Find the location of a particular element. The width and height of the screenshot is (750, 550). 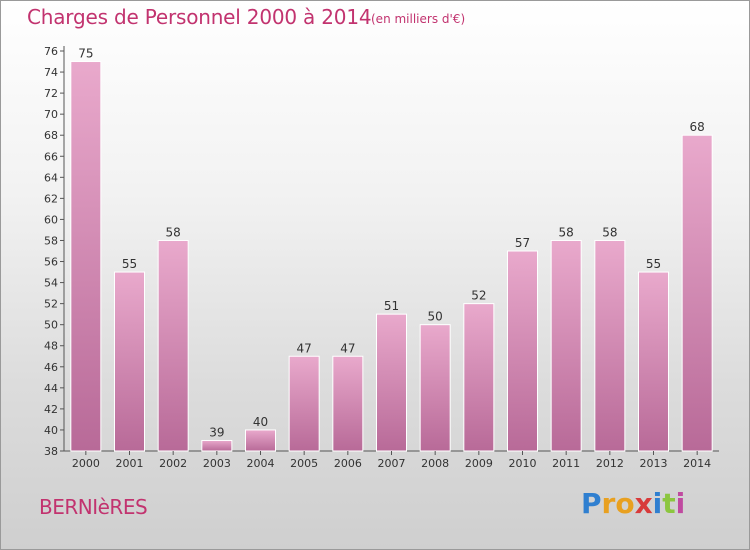

y-tick-label: 62 is located at coordinates (51, 198).